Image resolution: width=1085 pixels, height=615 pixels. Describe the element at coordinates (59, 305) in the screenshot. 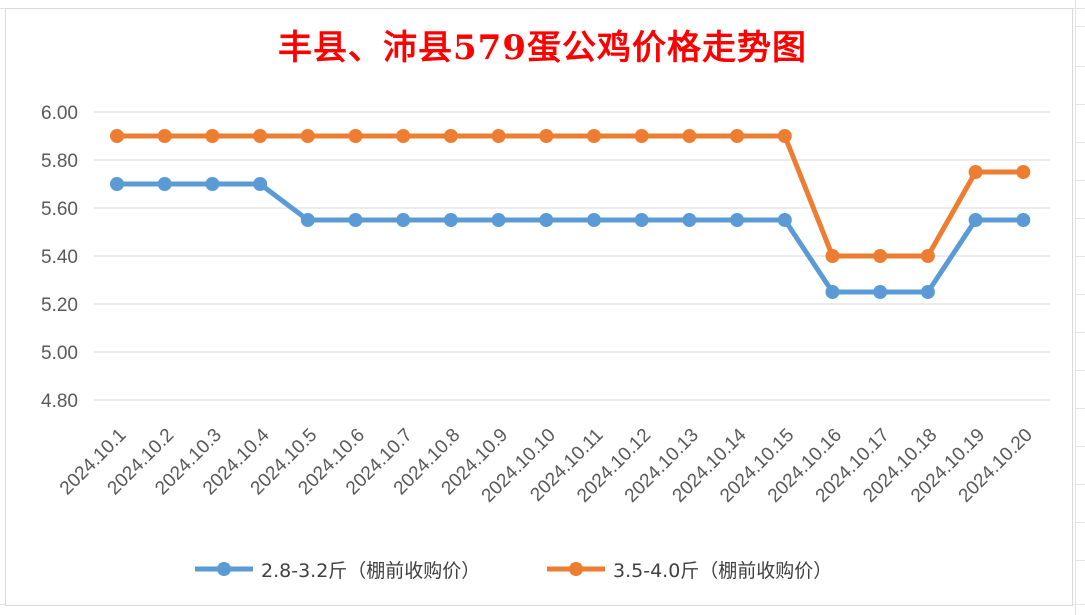

I see `y-tick-label: 5.20` at that location.